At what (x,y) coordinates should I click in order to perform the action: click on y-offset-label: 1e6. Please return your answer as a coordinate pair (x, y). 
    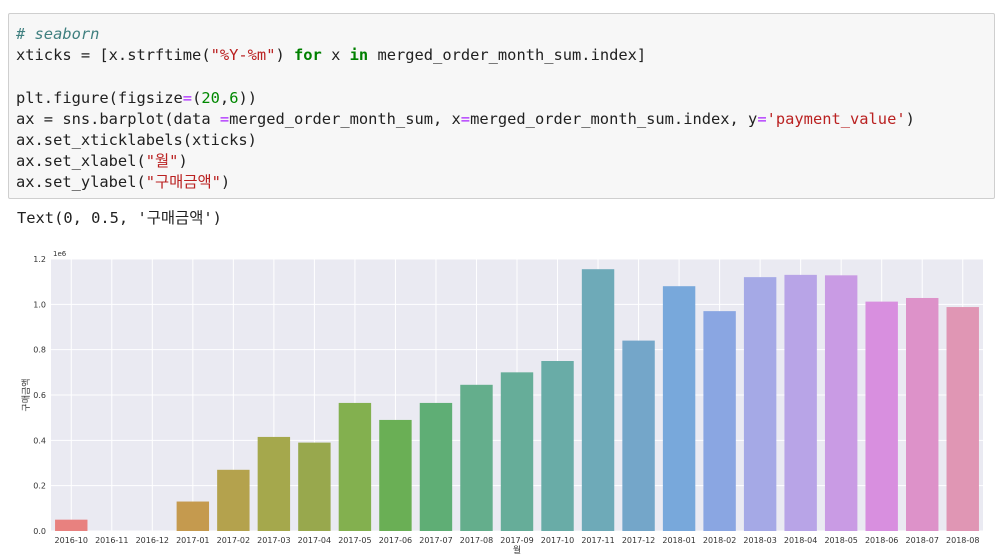
    Looking at the image, I should click on (60, 254).